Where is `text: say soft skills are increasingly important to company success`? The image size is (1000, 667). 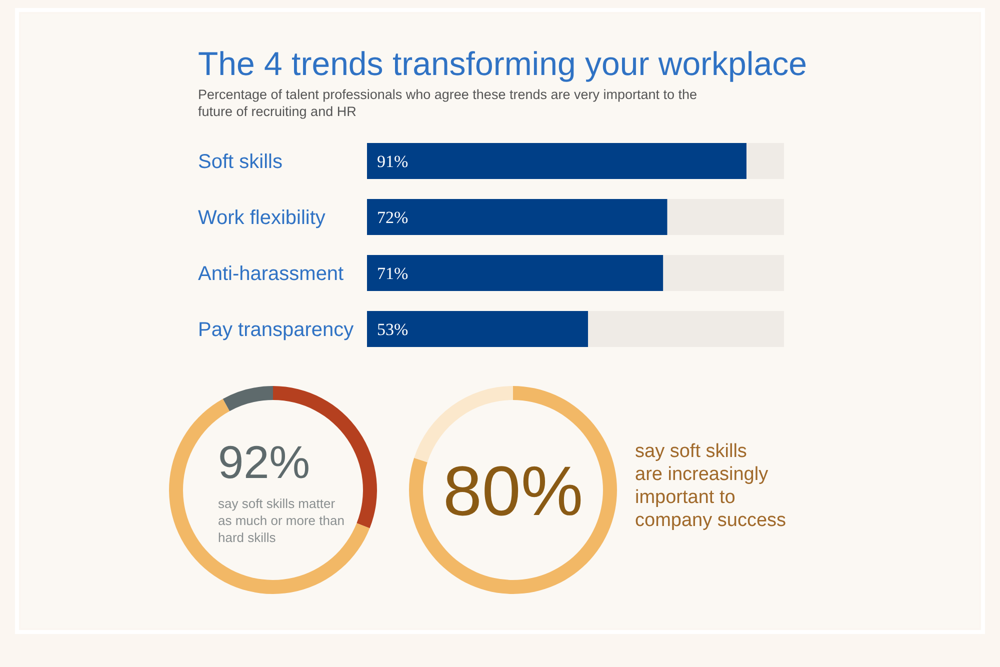
text: say soft skills are increasingly important to company success is located at coordinates (710, 486).